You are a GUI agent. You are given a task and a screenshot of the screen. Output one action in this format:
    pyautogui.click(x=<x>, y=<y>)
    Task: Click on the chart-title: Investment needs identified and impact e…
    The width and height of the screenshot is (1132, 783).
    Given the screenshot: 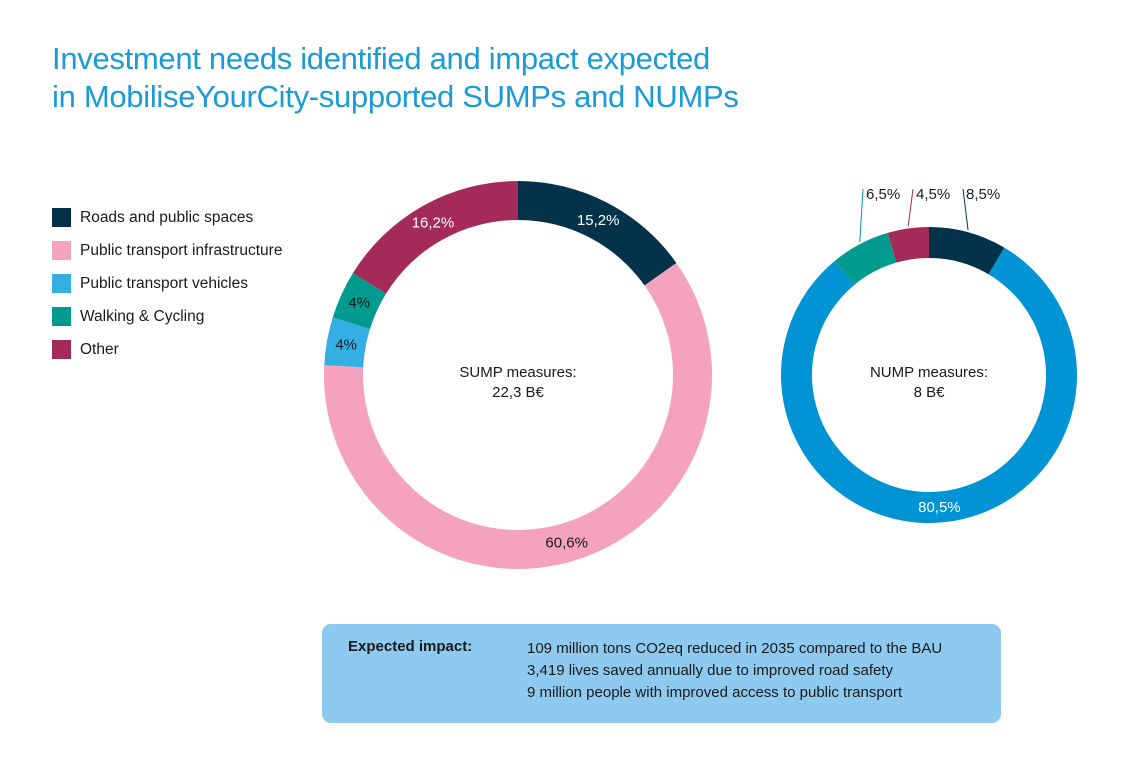 What is the action you would take?
    pyautogui.click(x=432, y=78)
    